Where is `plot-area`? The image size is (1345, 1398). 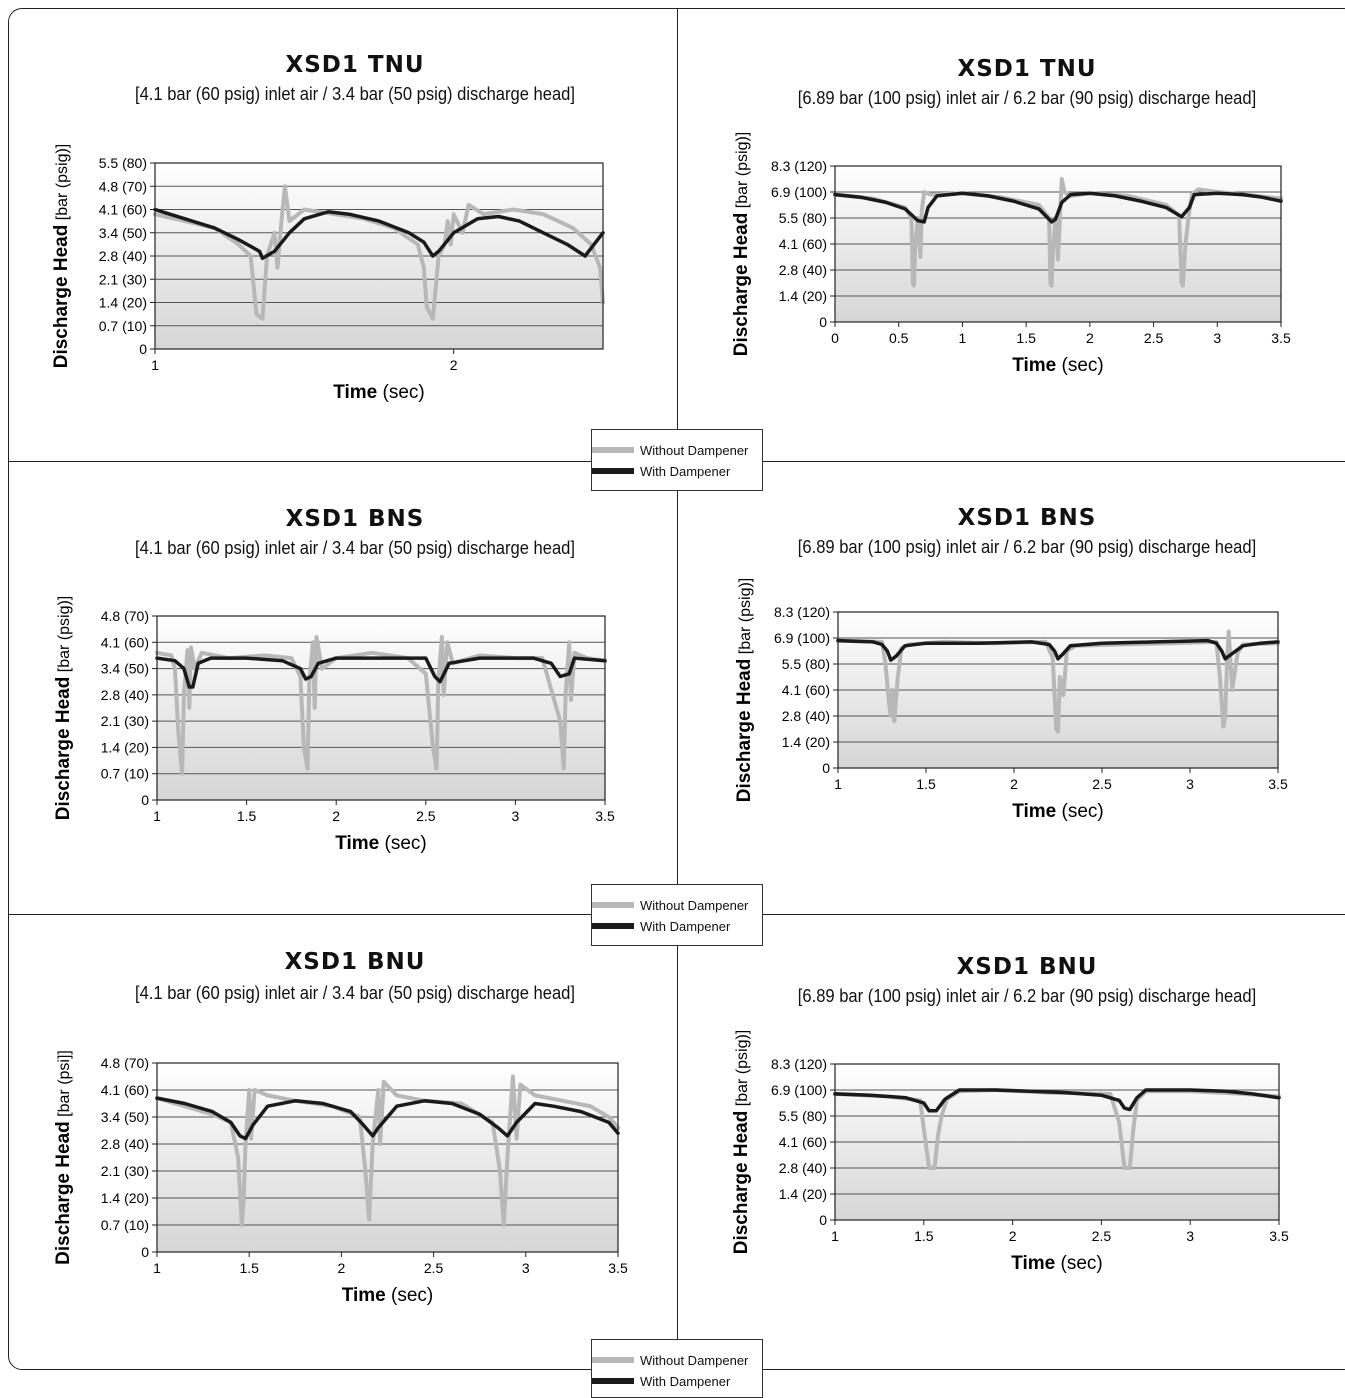
plot-area is located at coordinates (387, 1157).